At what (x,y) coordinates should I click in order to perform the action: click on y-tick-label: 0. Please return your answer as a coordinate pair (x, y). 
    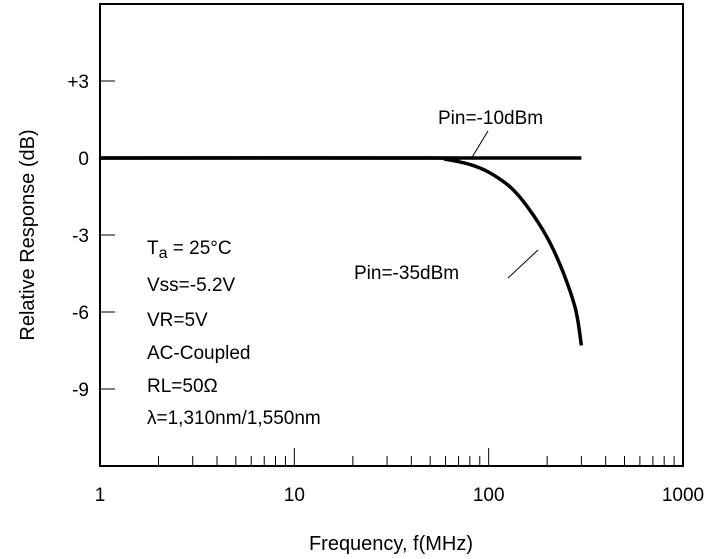
    Looking at the image, I should click on (83, 159).